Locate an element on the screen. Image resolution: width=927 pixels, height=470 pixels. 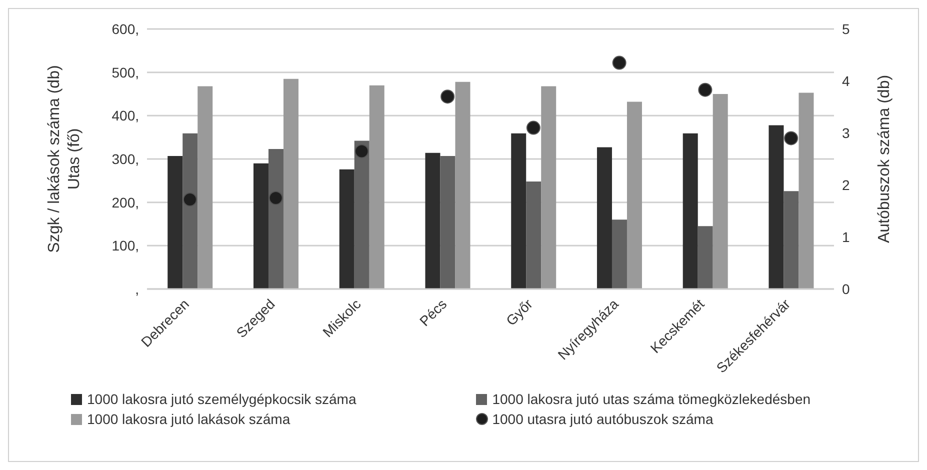
y2-tick-label: 5 is located at coordinates (846, 28).